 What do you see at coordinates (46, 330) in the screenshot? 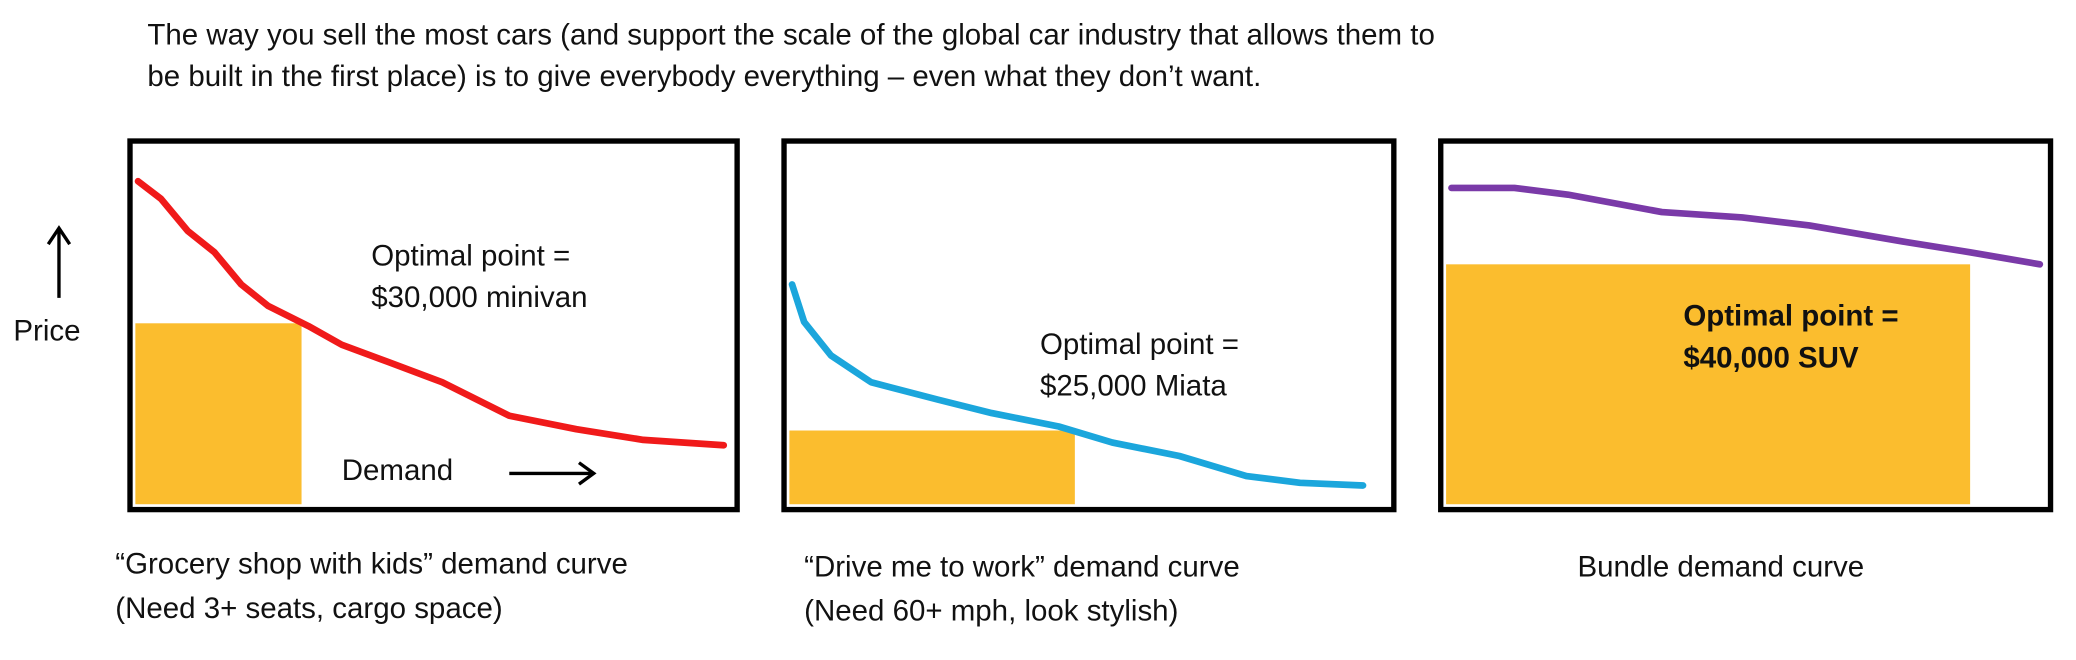
I see `y-axis-label: Price` at bounding box center [46, 330].